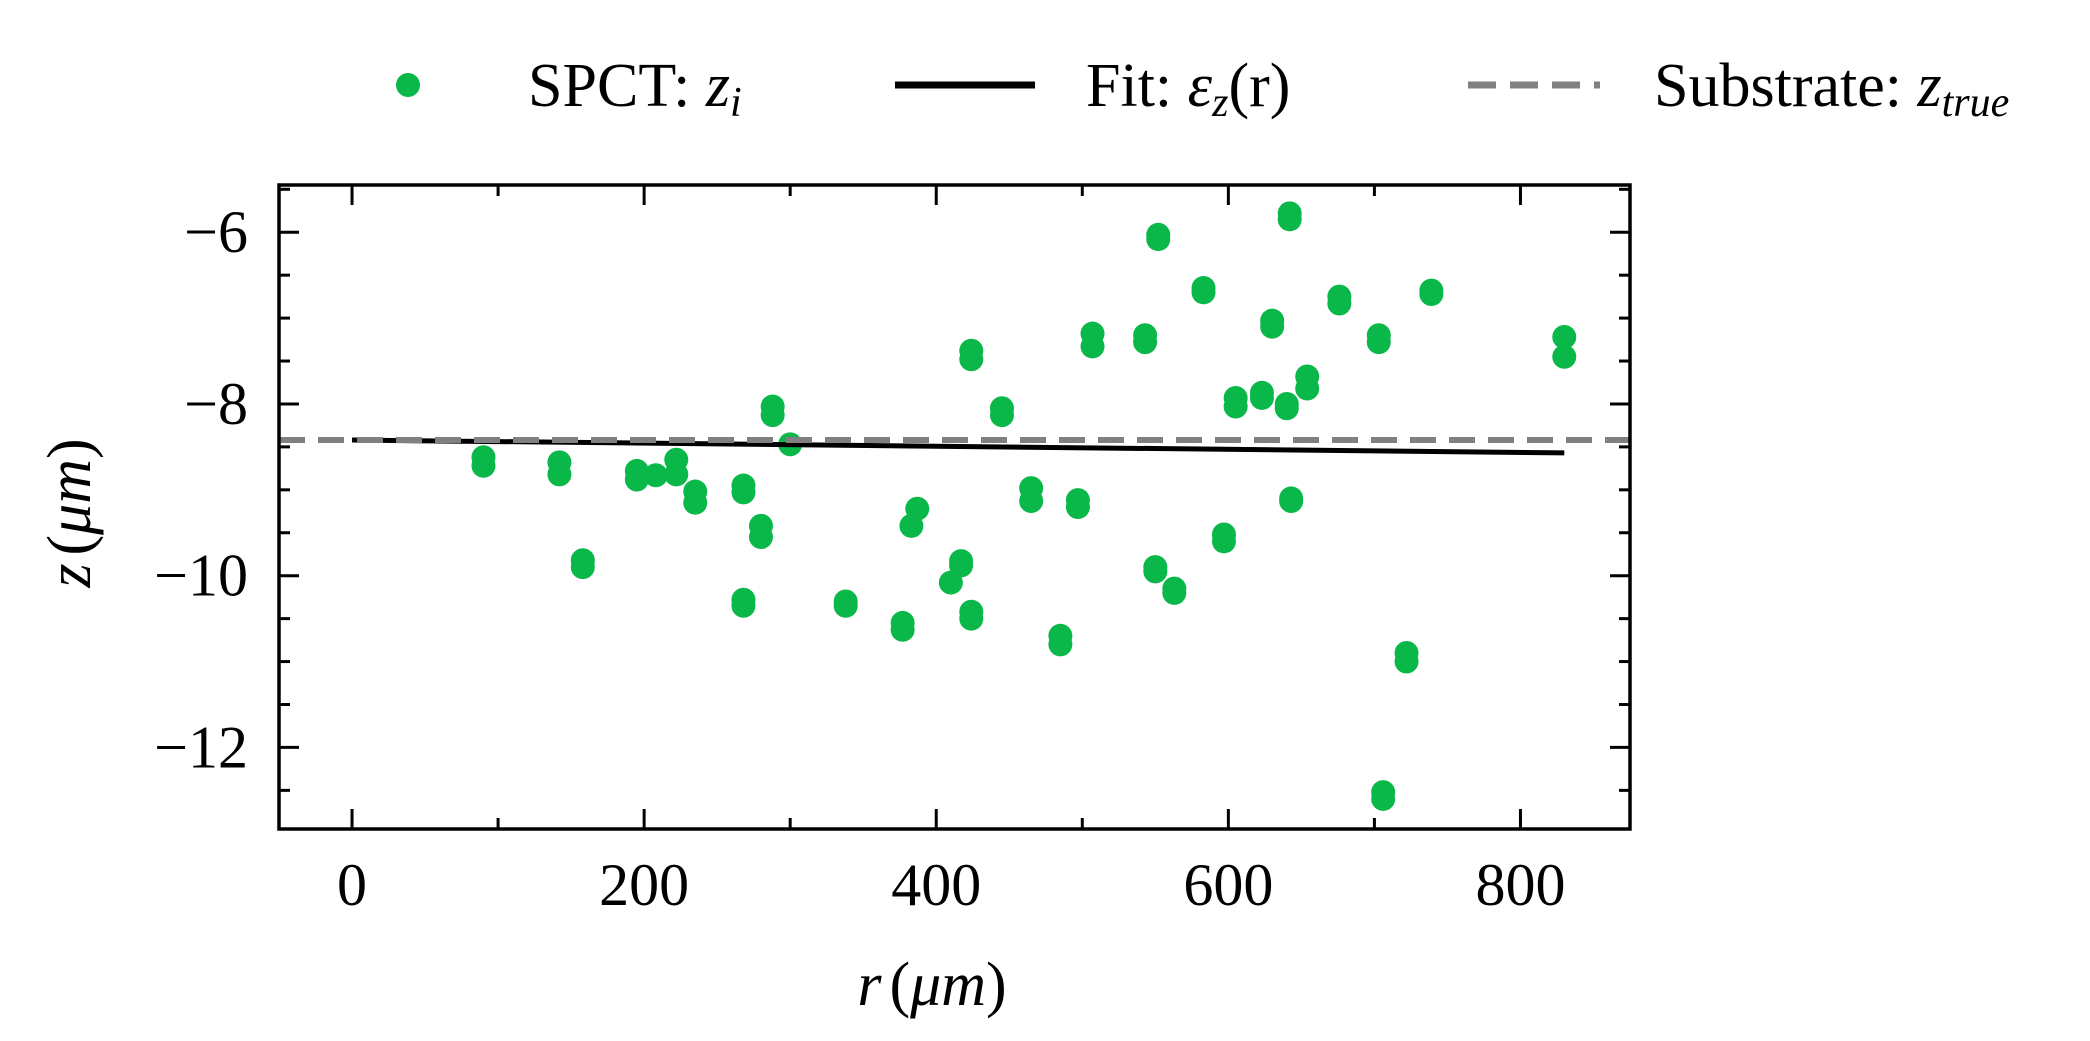 The width and height of the screenshot is (2090, 1041). I want to click on x-tick-label: 400, so click(936, 885).